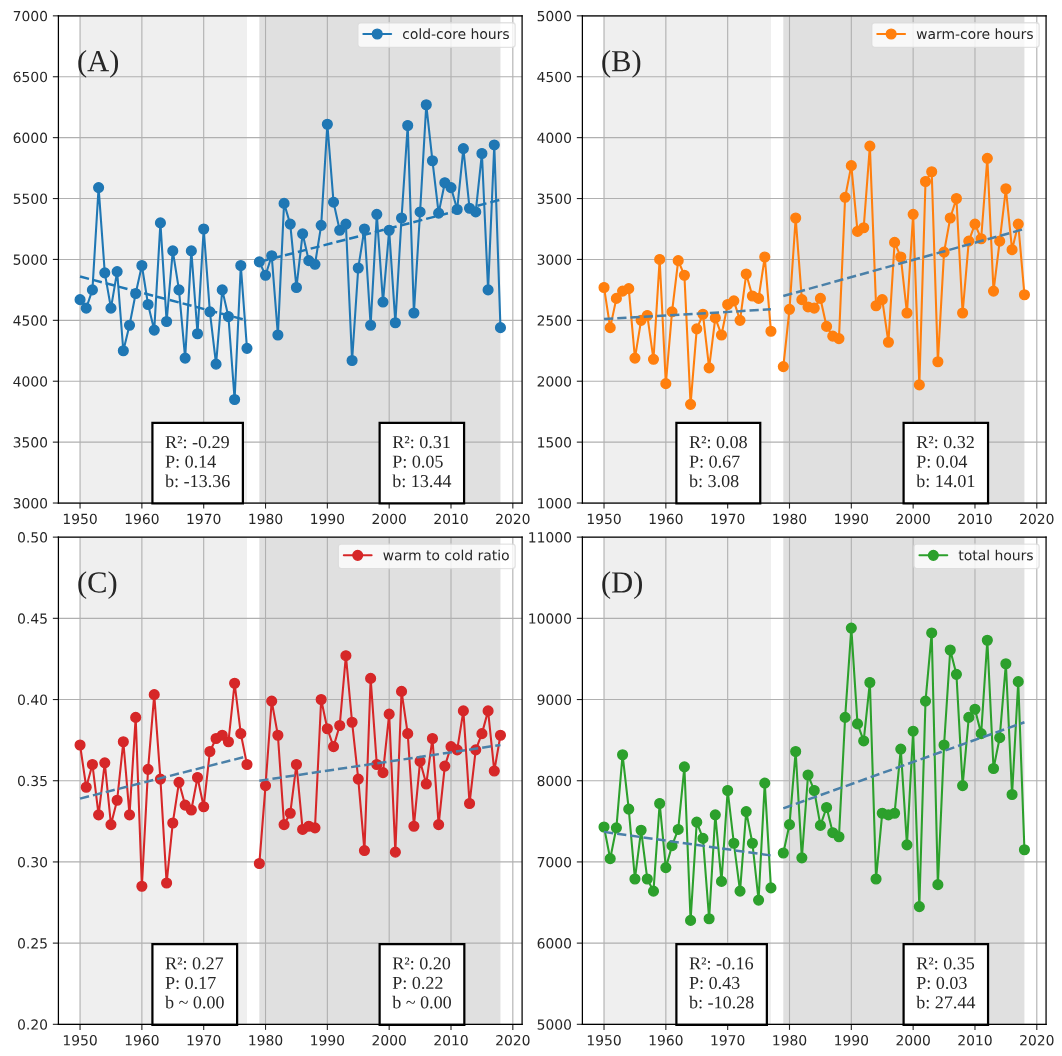 Image resolution: width=1062 pixels, height=1056 pixels. Describe the element at coordinates (32, 862) in the screenshot. I see `y-tick-label: 0.30` at that location.